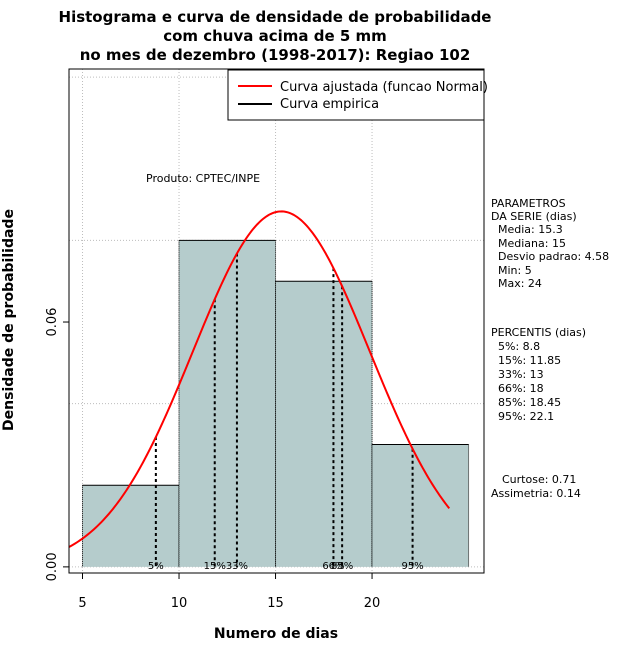  What do you see at coordinates (515, 346) in the screenshot?
I see `percentis-line: 5%: 8.8` at bounding box center [515, 346].